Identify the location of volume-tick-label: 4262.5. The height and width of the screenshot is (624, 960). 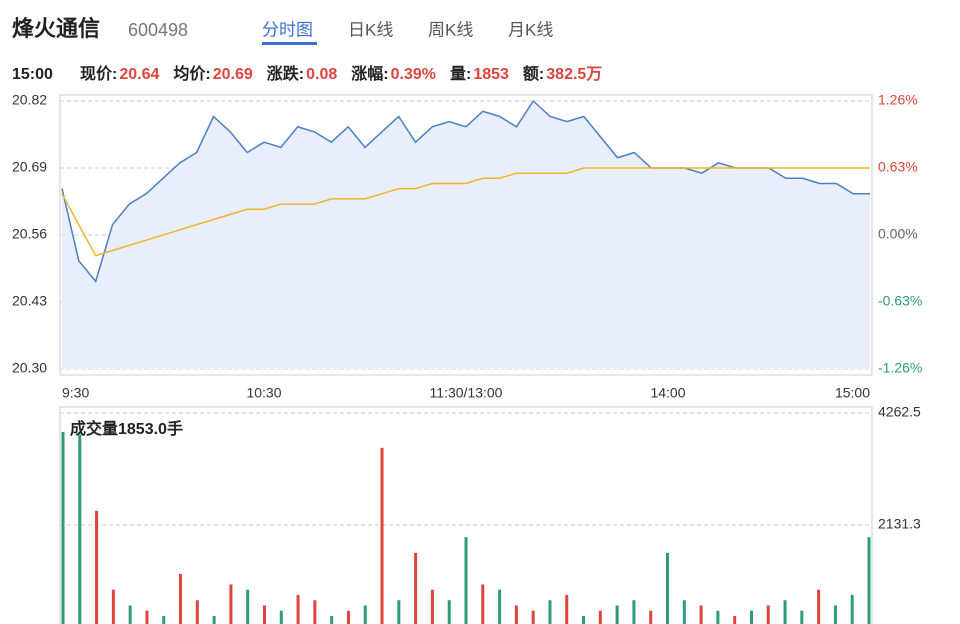
(899, 412).